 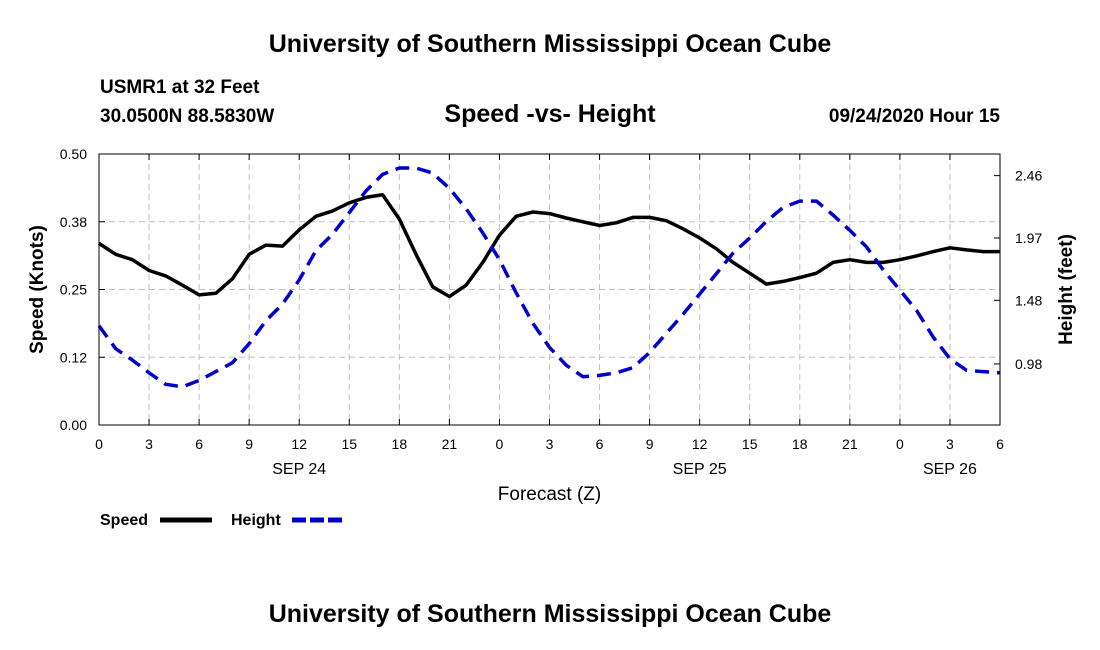 What do you see at coordinates (549, 245) in the screenshot?
I see `series-line-speed` at bounding box center [549, 245].